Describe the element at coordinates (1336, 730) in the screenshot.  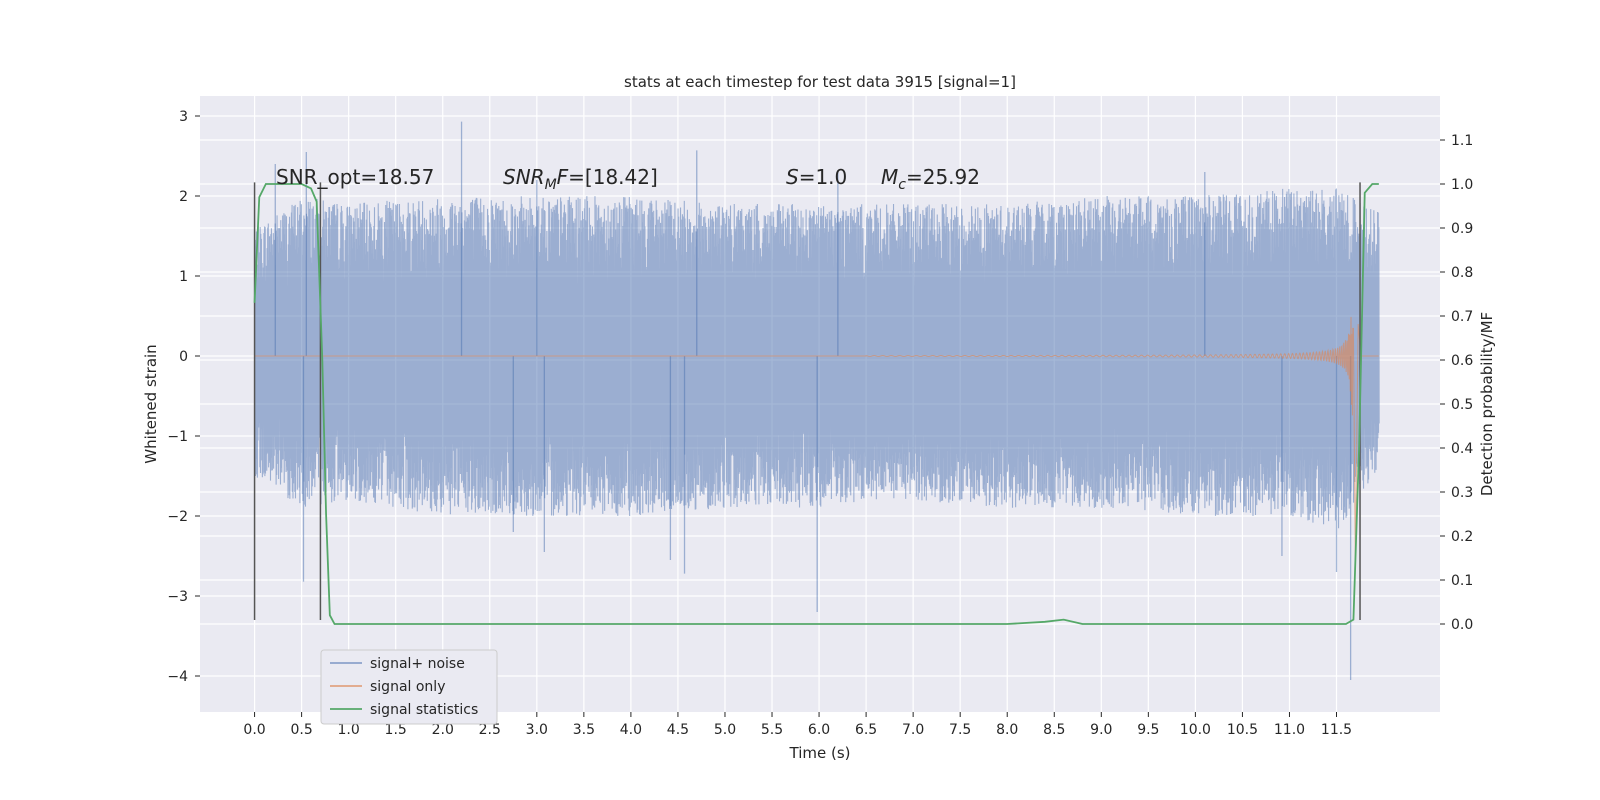
I see `x-tick-label: 11.5` at that location.